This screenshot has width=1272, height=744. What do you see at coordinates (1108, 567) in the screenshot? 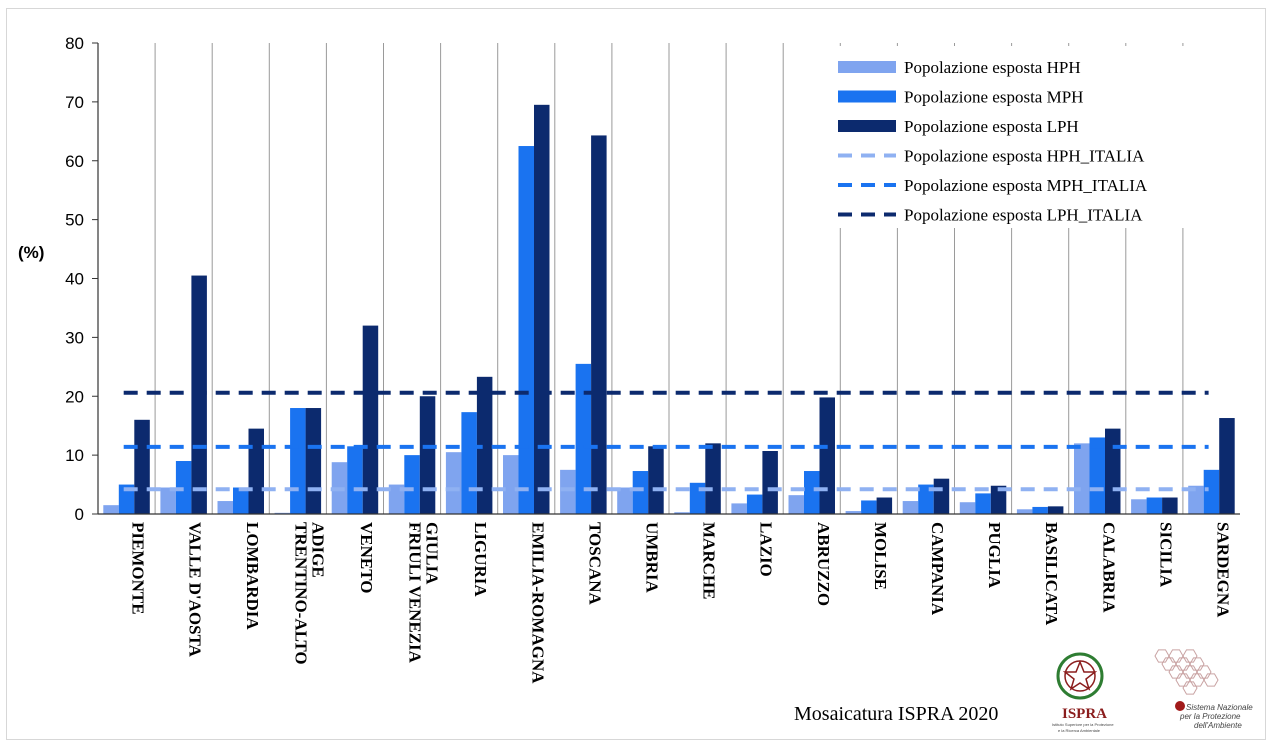
I see `category-label: CALABRIA` at bounding box center [1108, 567].